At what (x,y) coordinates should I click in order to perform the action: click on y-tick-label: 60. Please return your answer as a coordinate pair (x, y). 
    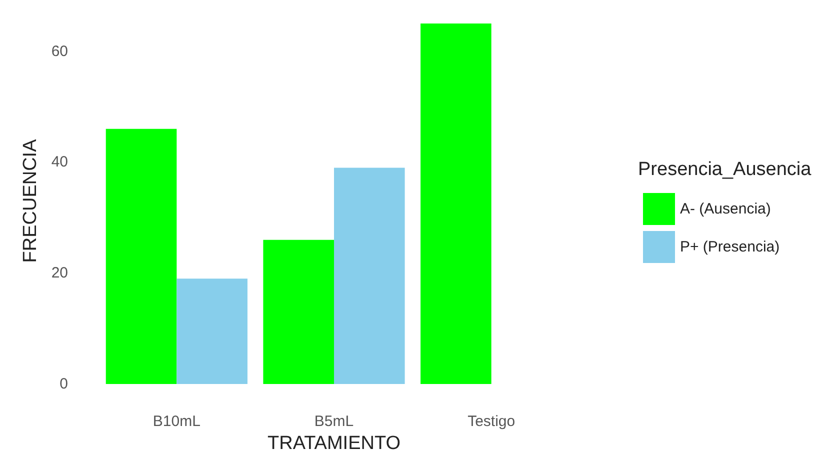
    Looking at the image, I should click on (59, 51).